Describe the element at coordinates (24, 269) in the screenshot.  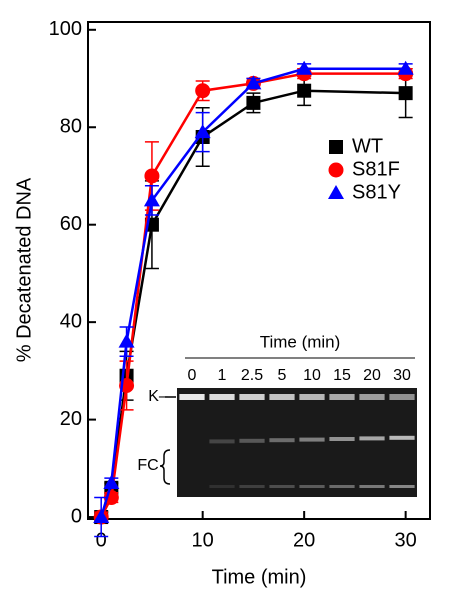
I see `y-axis-label: % Decatenated DNA` at that location.